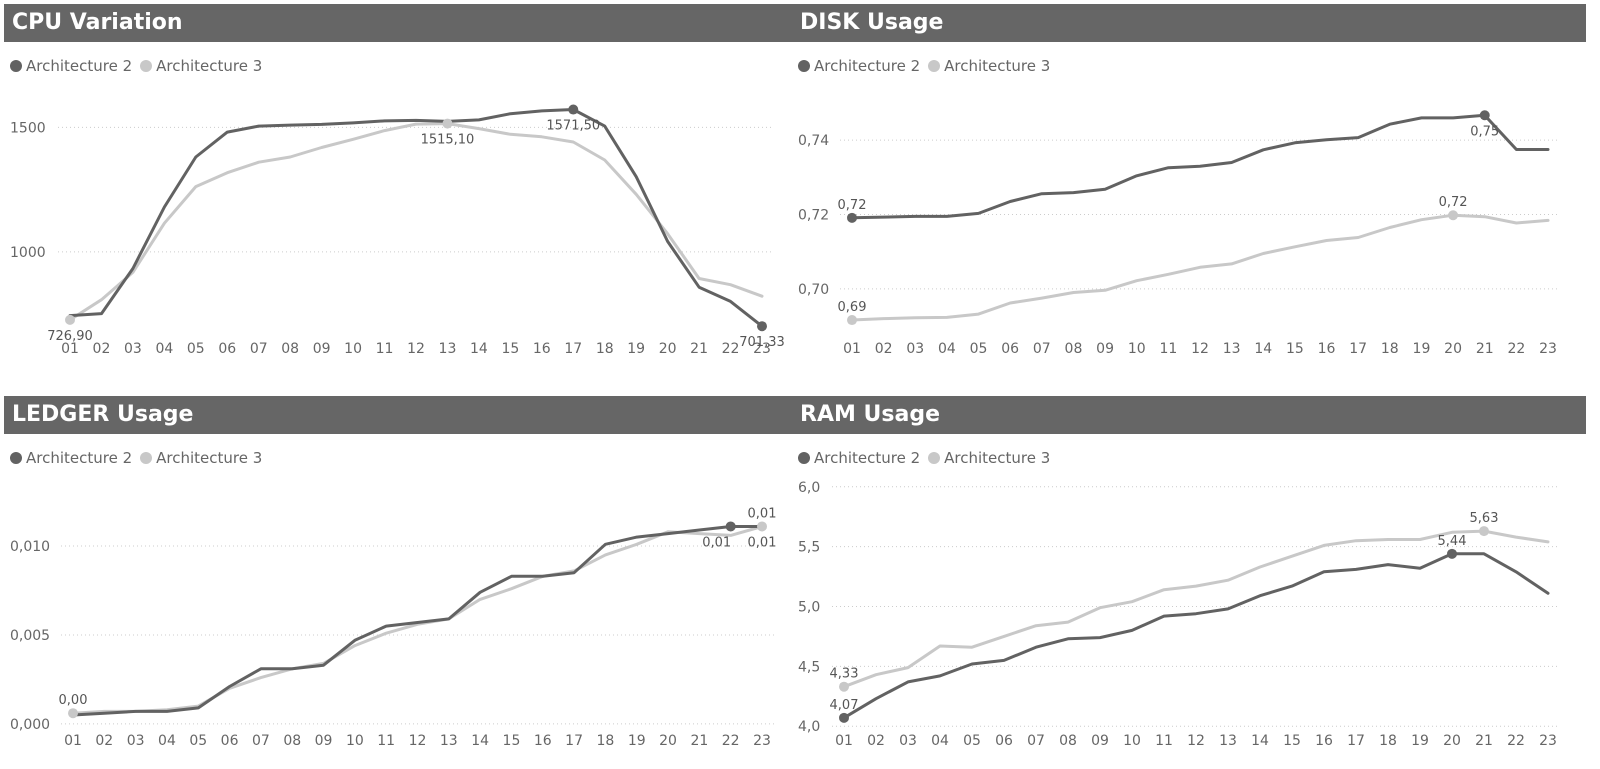 Image resolution: width=1600 pixels, height=769 pixels. I want to click on panel-title: CPU Variation, so click(401, 23).